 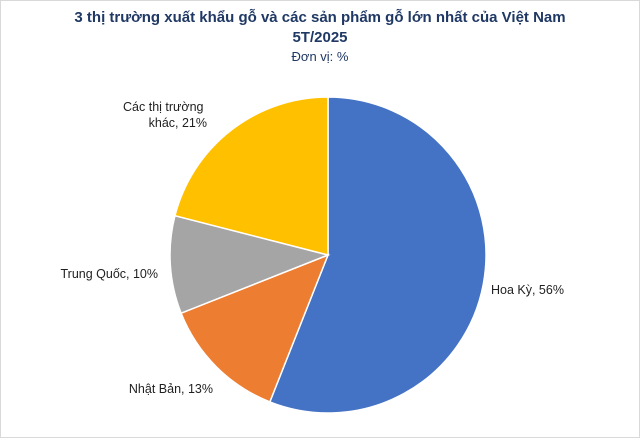 What do you see at coordinates (255, 328) in the screenshot?
I see `pie-slice-nhat-ban` at bounding box center [255, 328].